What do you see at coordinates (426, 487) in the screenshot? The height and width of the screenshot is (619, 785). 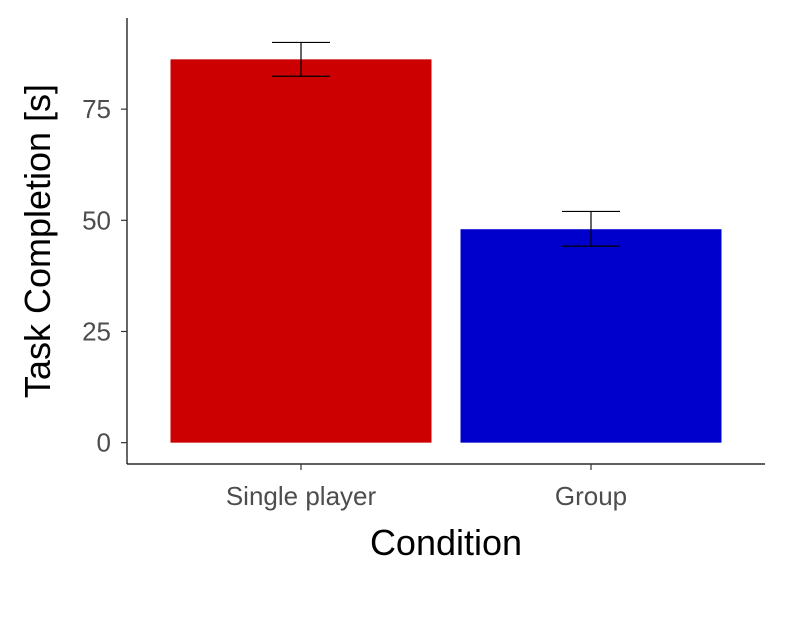 I see `x-ticks: Single player Group` at bounding box center [426, 487].